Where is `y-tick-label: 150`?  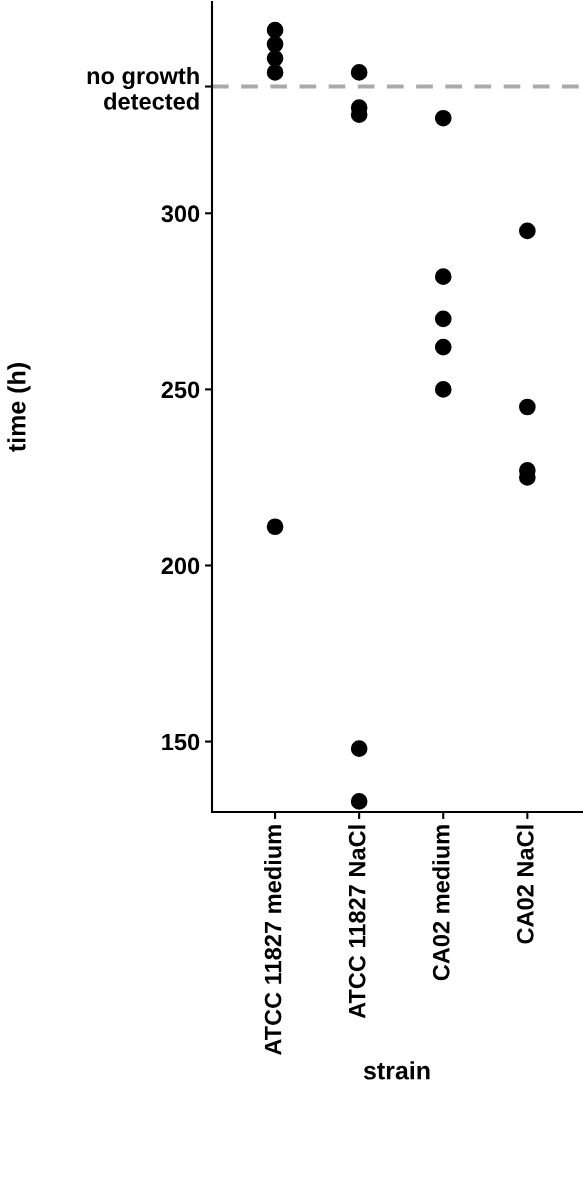
y-tick-label: 150 is located at coordinates (181, 742).